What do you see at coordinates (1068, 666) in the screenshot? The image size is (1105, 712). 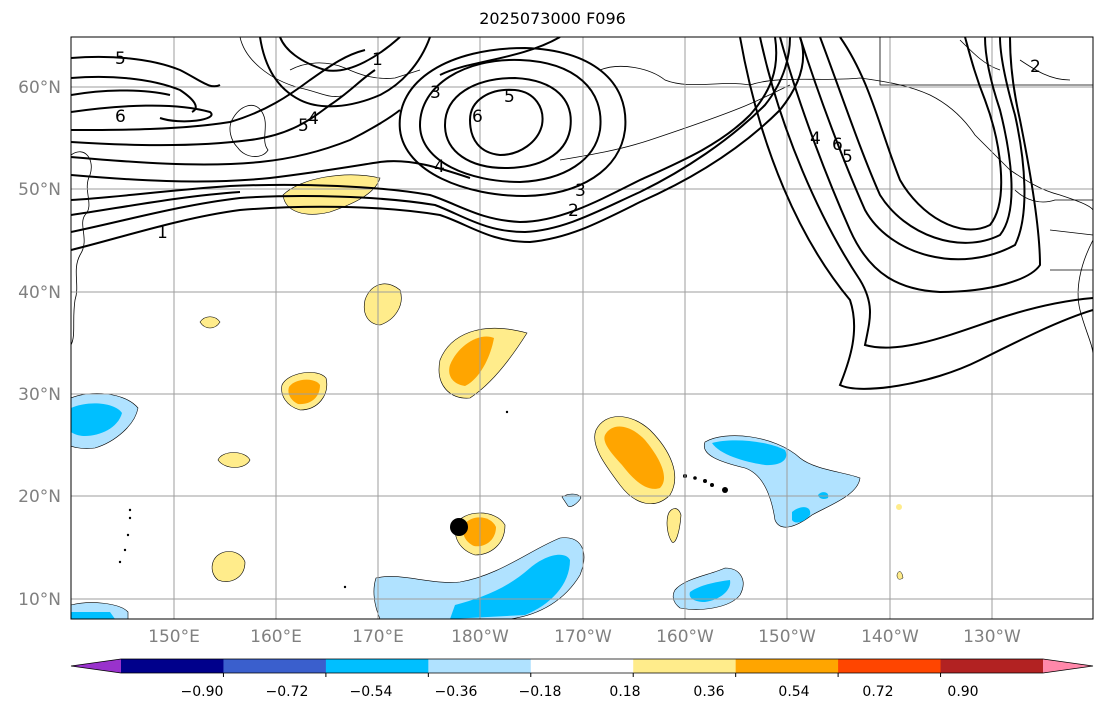 I see `colorbar-extension-high` at bounding box center [1068, 666].